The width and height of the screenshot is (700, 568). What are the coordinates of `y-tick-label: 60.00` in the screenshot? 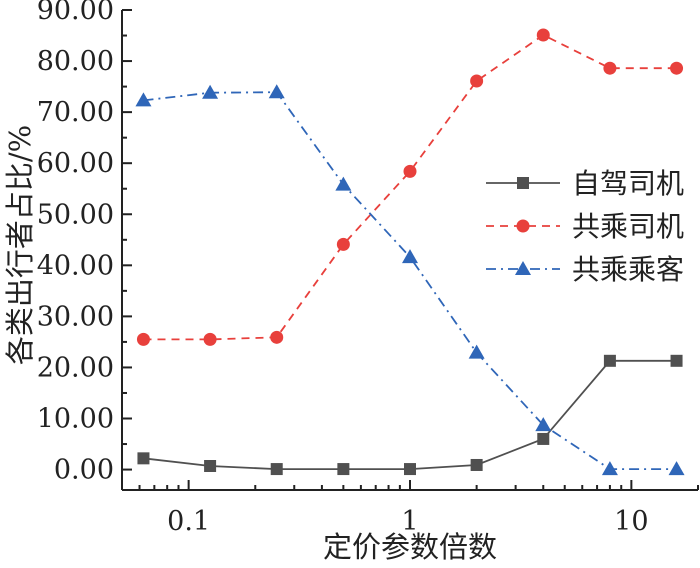 It's located at (75, 163).